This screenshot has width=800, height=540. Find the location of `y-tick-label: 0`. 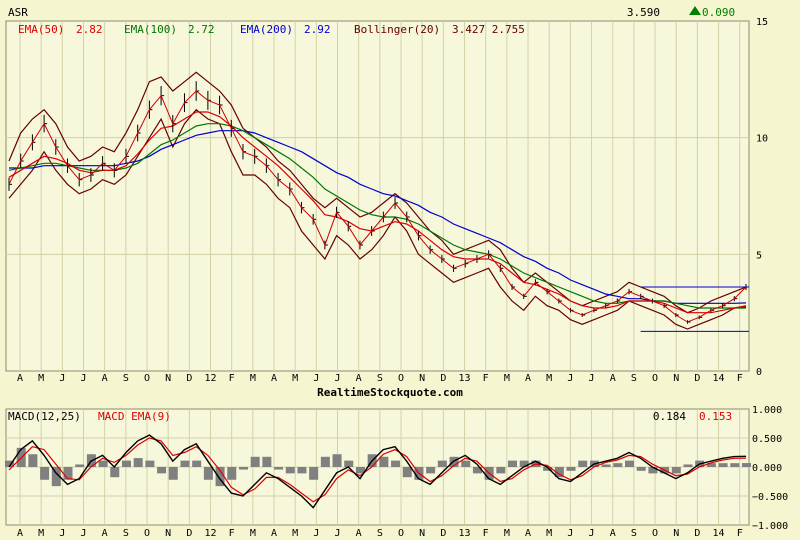

y-tick-label: 0 is located at coordinates (759, 372).